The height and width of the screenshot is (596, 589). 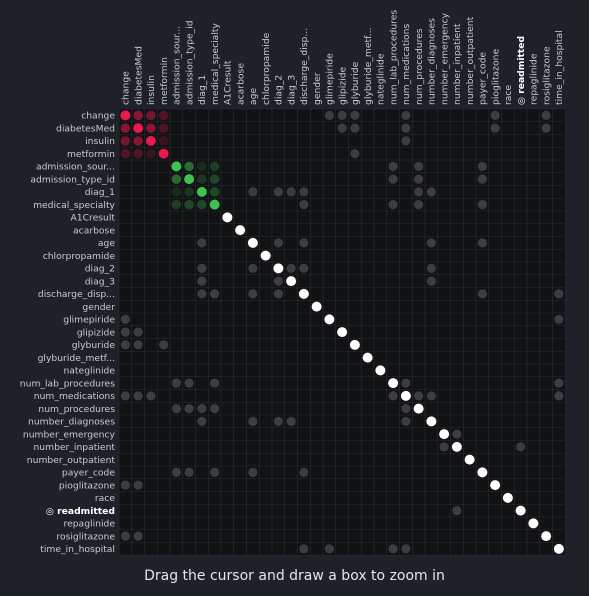 What do you see at coordinates (329, 549) in the screenshot?
I see `cell-time-in-hospital-glimepiride` at bounding box center [329, 549].